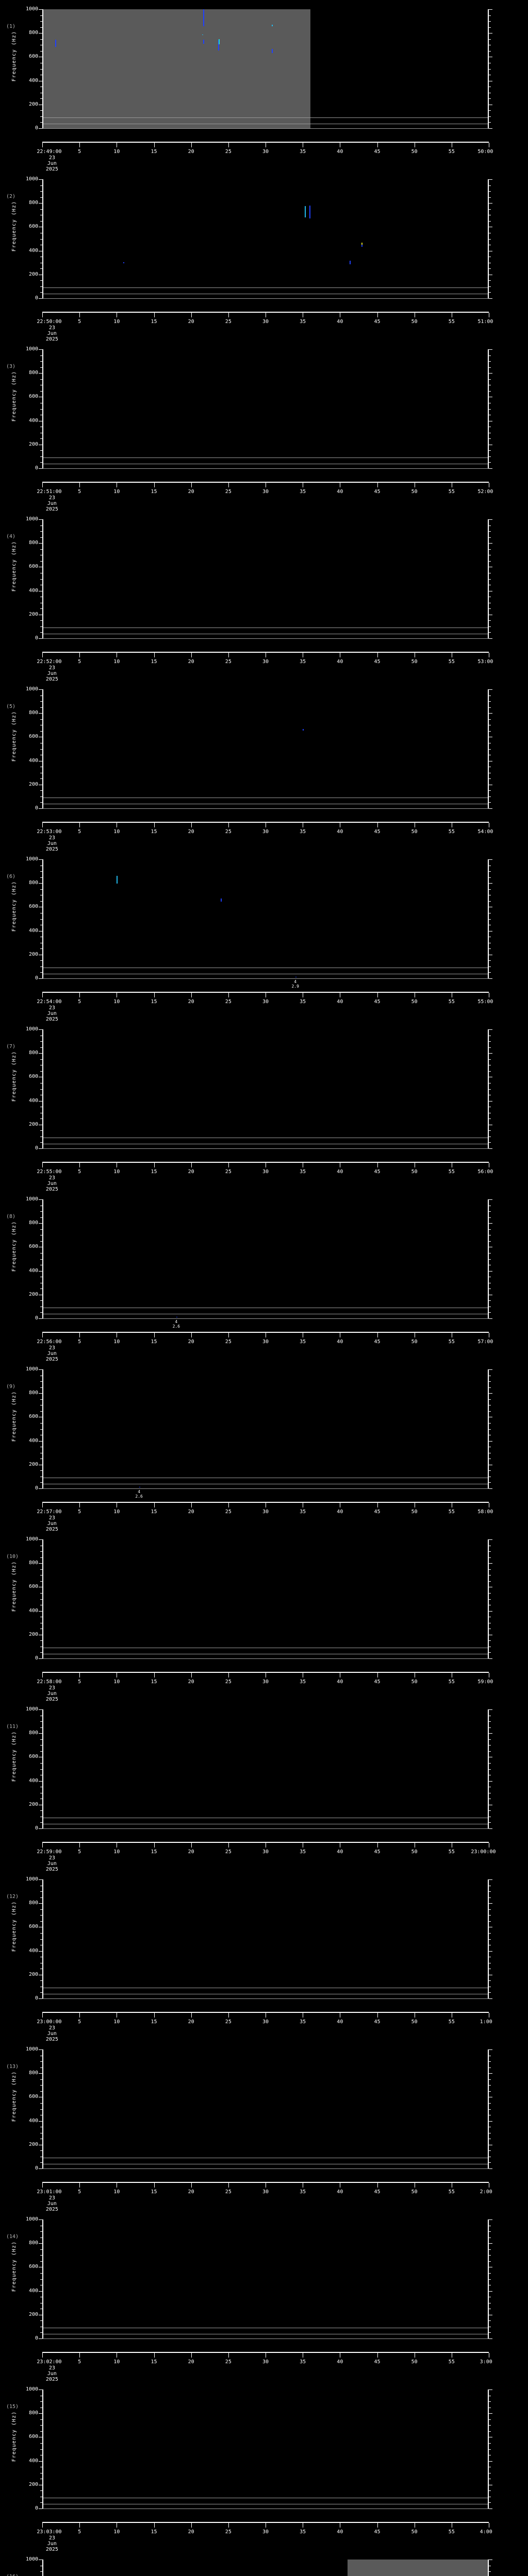  I want to click on detection-annotation: 4 2.9, so click(295, 984).